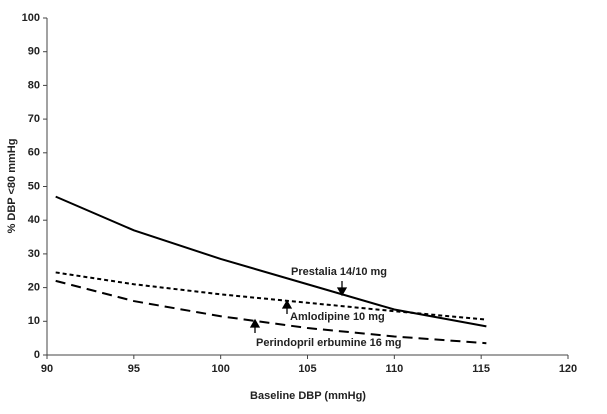  Describe the element at coordinates (34, 186) in the screenshot. I see `y-tick-label: 50` at that location.